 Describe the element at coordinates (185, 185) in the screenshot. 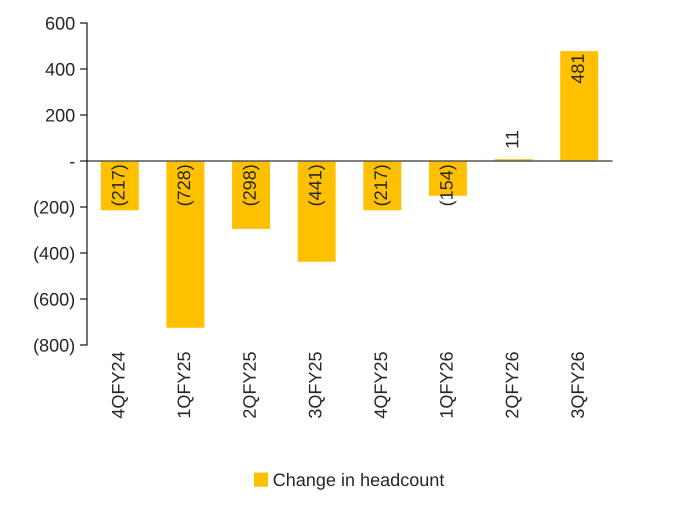

I see `data-label: (728)` at that location.